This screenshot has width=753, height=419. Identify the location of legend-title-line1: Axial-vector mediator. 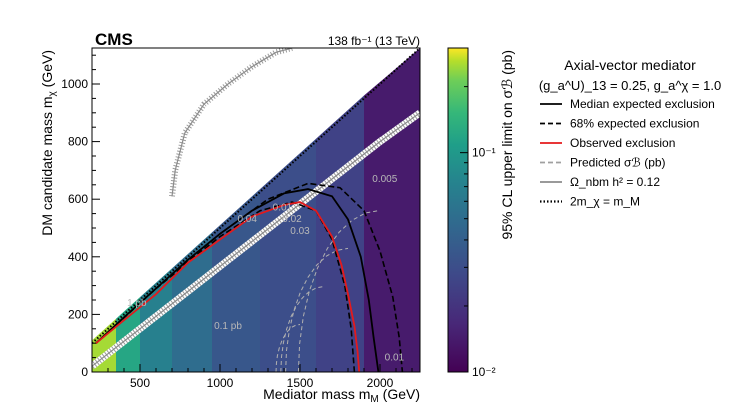
(630, 65).